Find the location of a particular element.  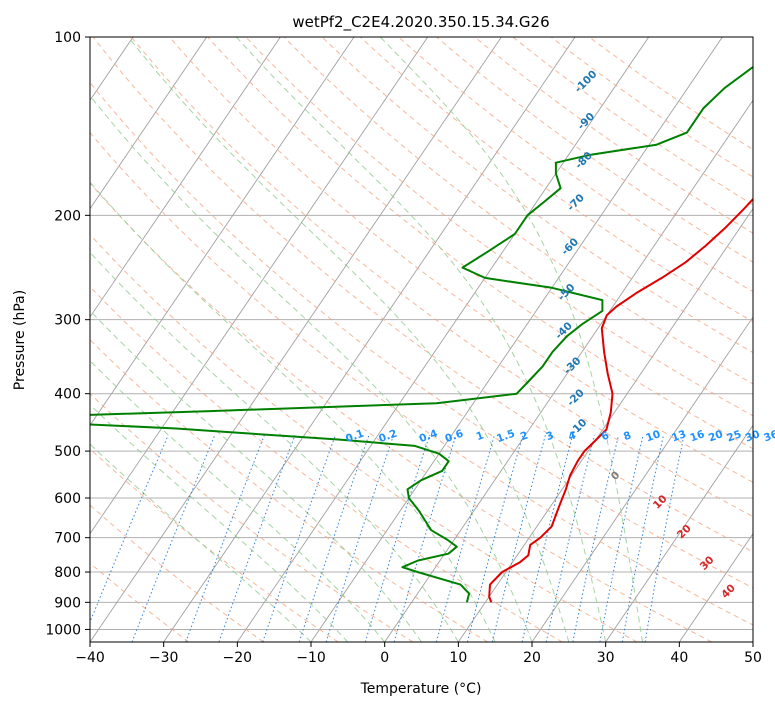

mixing-ratio-label: 3 is located at coordinates (550, 436).